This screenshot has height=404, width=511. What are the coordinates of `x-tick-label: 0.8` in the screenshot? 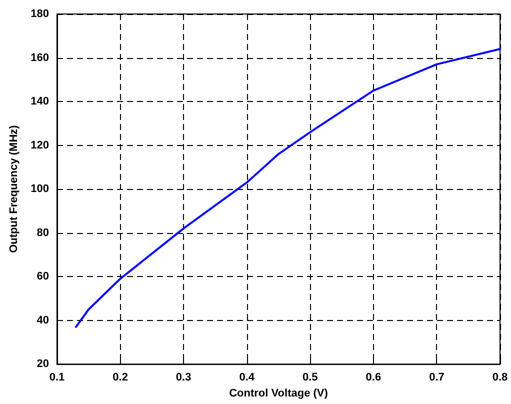 It's located at (500, 378).